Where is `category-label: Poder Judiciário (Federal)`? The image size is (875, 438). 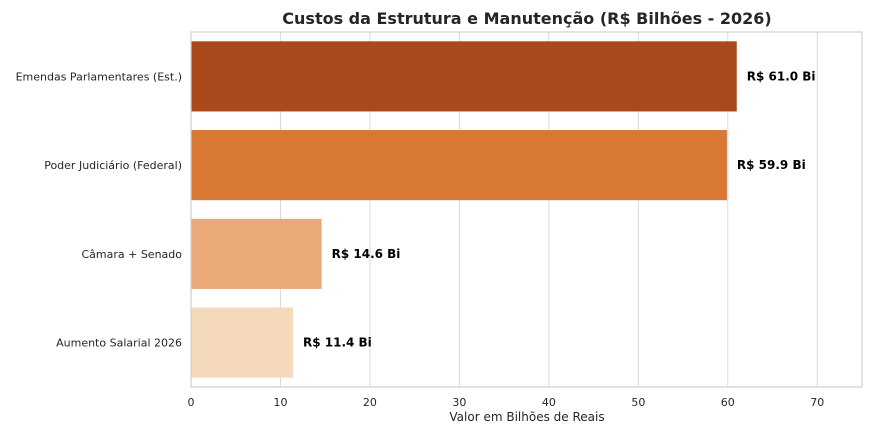
category-label: Poder Judiciário (Federal) is located at coordinates (113, 165).